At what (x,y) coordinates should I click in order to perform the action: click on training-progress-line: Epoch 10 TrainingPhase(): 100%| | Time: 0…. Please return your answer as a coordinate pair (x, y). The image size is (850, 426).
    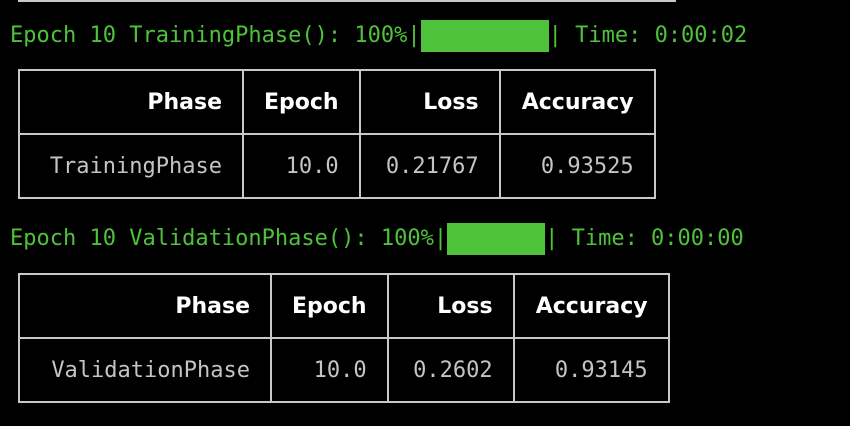
    Looking at the image, I should click on (379, 36).